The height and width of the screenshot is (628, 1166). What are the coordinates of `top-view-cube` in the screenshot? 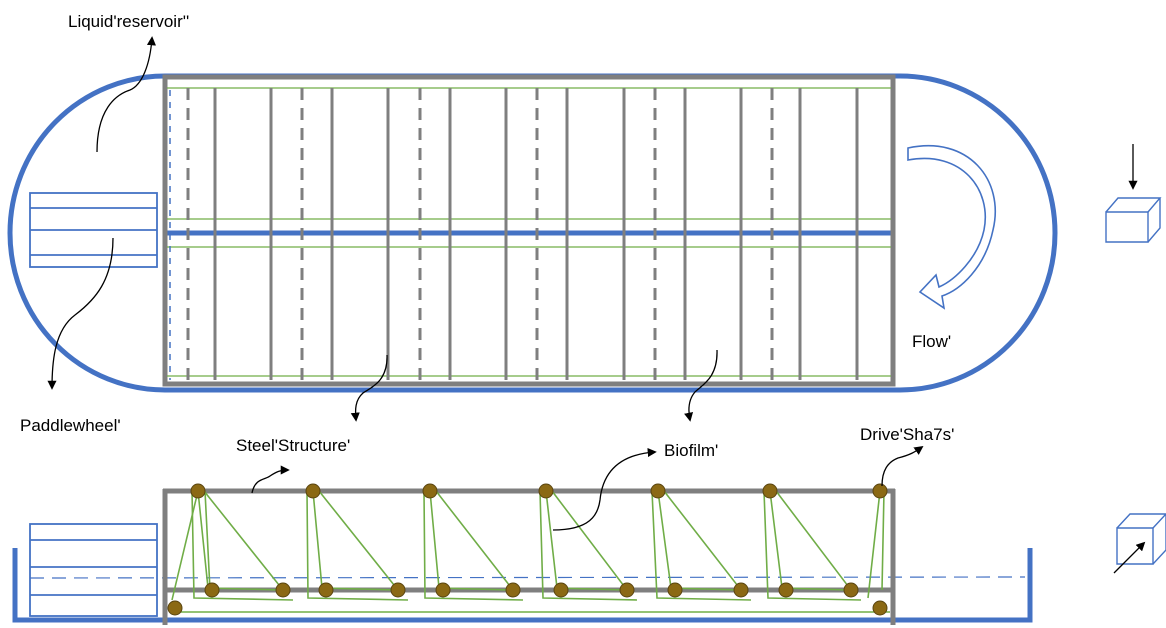 It's located at (1133, 220).